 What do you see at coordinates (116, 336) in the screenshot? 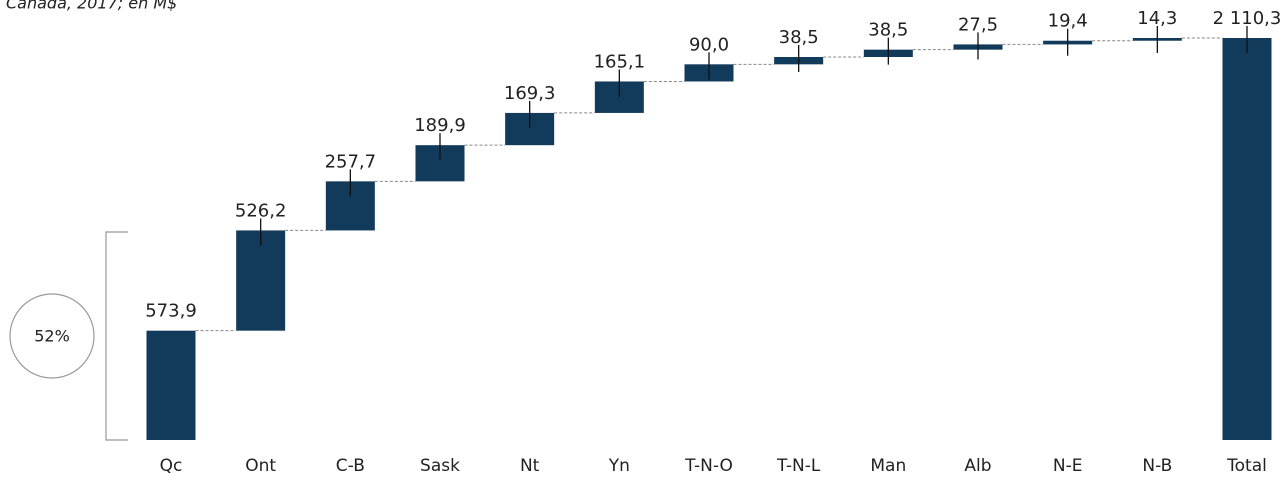
I see `brace` at bounding box center [116, 336].